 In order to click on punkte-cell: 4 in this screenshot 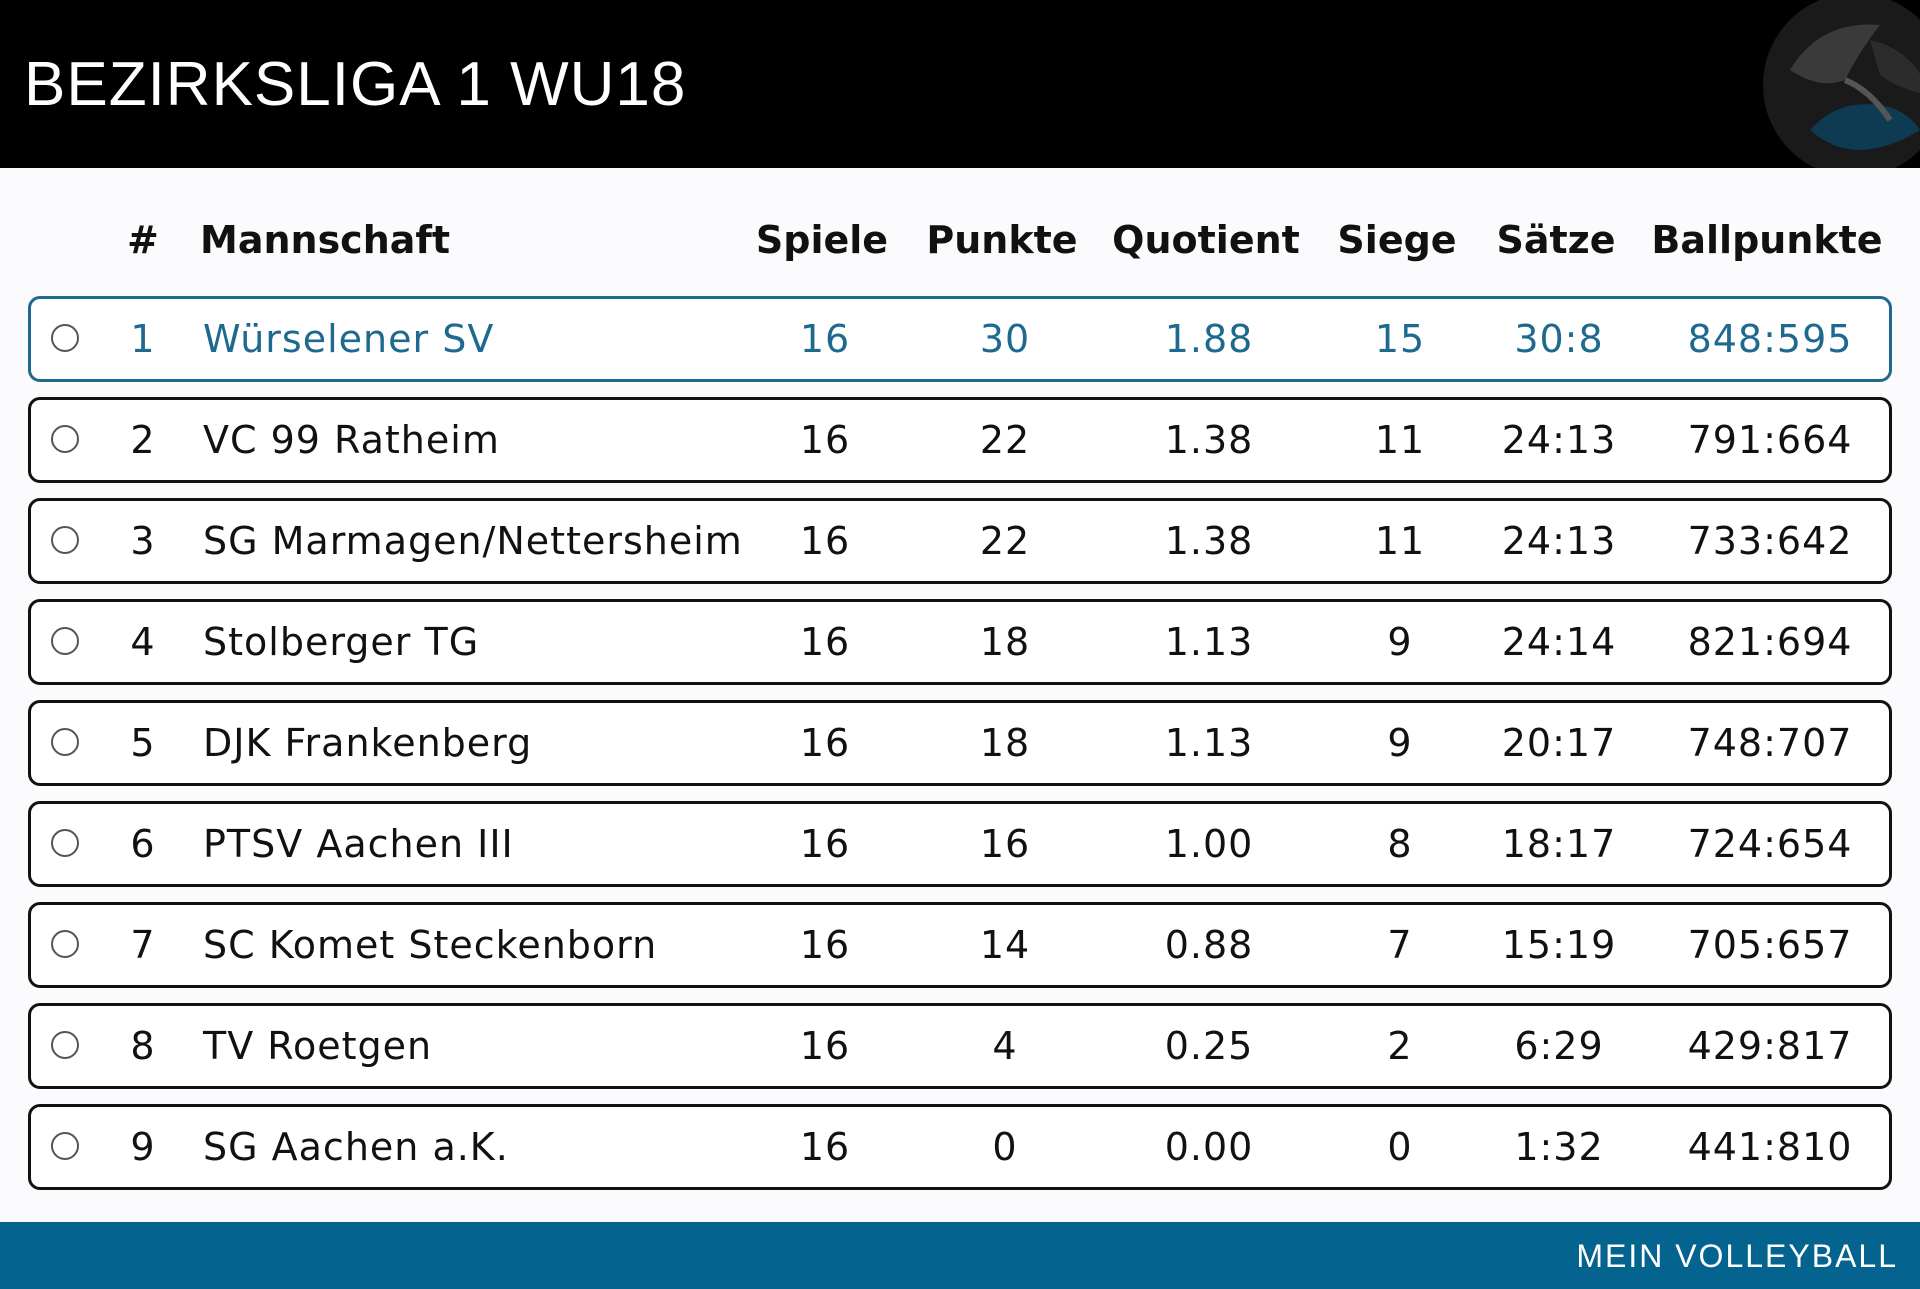, I will do `click(1005, 1046)`.